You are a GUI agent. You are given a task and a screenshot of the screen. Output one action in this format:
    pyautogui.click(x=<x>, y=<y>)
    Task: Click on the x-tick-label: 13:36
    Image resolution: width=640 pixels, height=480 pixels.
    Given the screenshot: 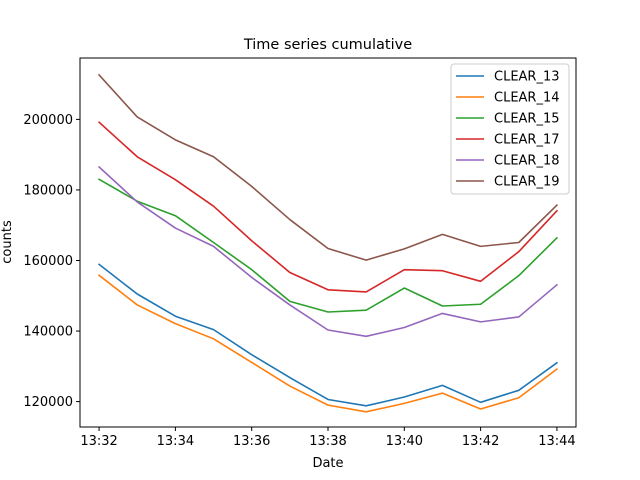 What is the action you would take?
    pyautogui.click(x=251, y=441)
    